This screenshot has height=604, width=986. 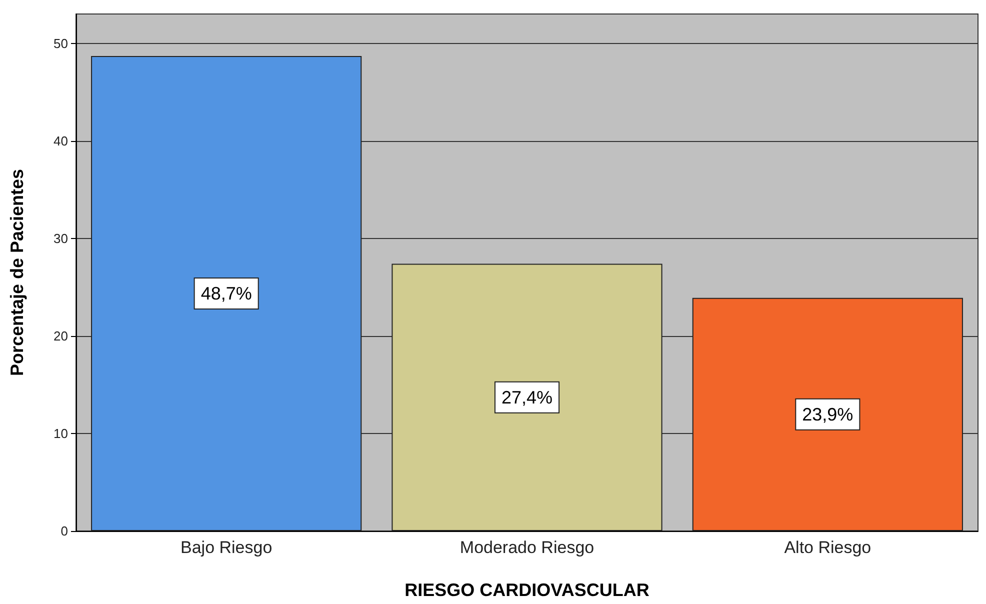 I want to click on y-tick-label: 30, so click(x=61, y=238).